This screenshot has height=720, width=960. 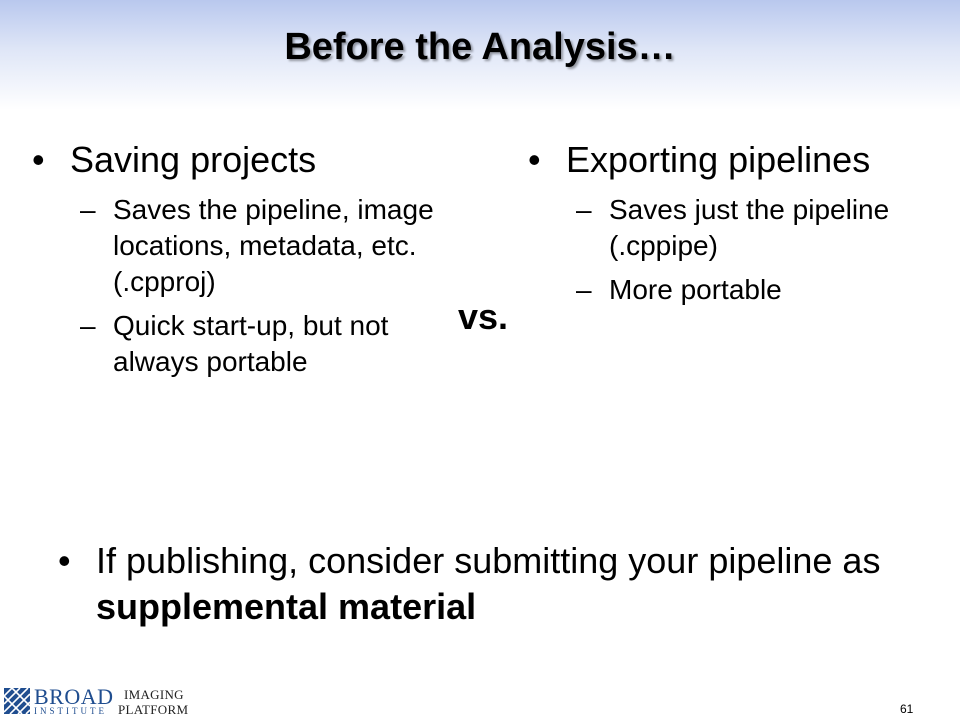 I want to click on left-heading-bullet: • Saving projects, so click(x=252, y=160).